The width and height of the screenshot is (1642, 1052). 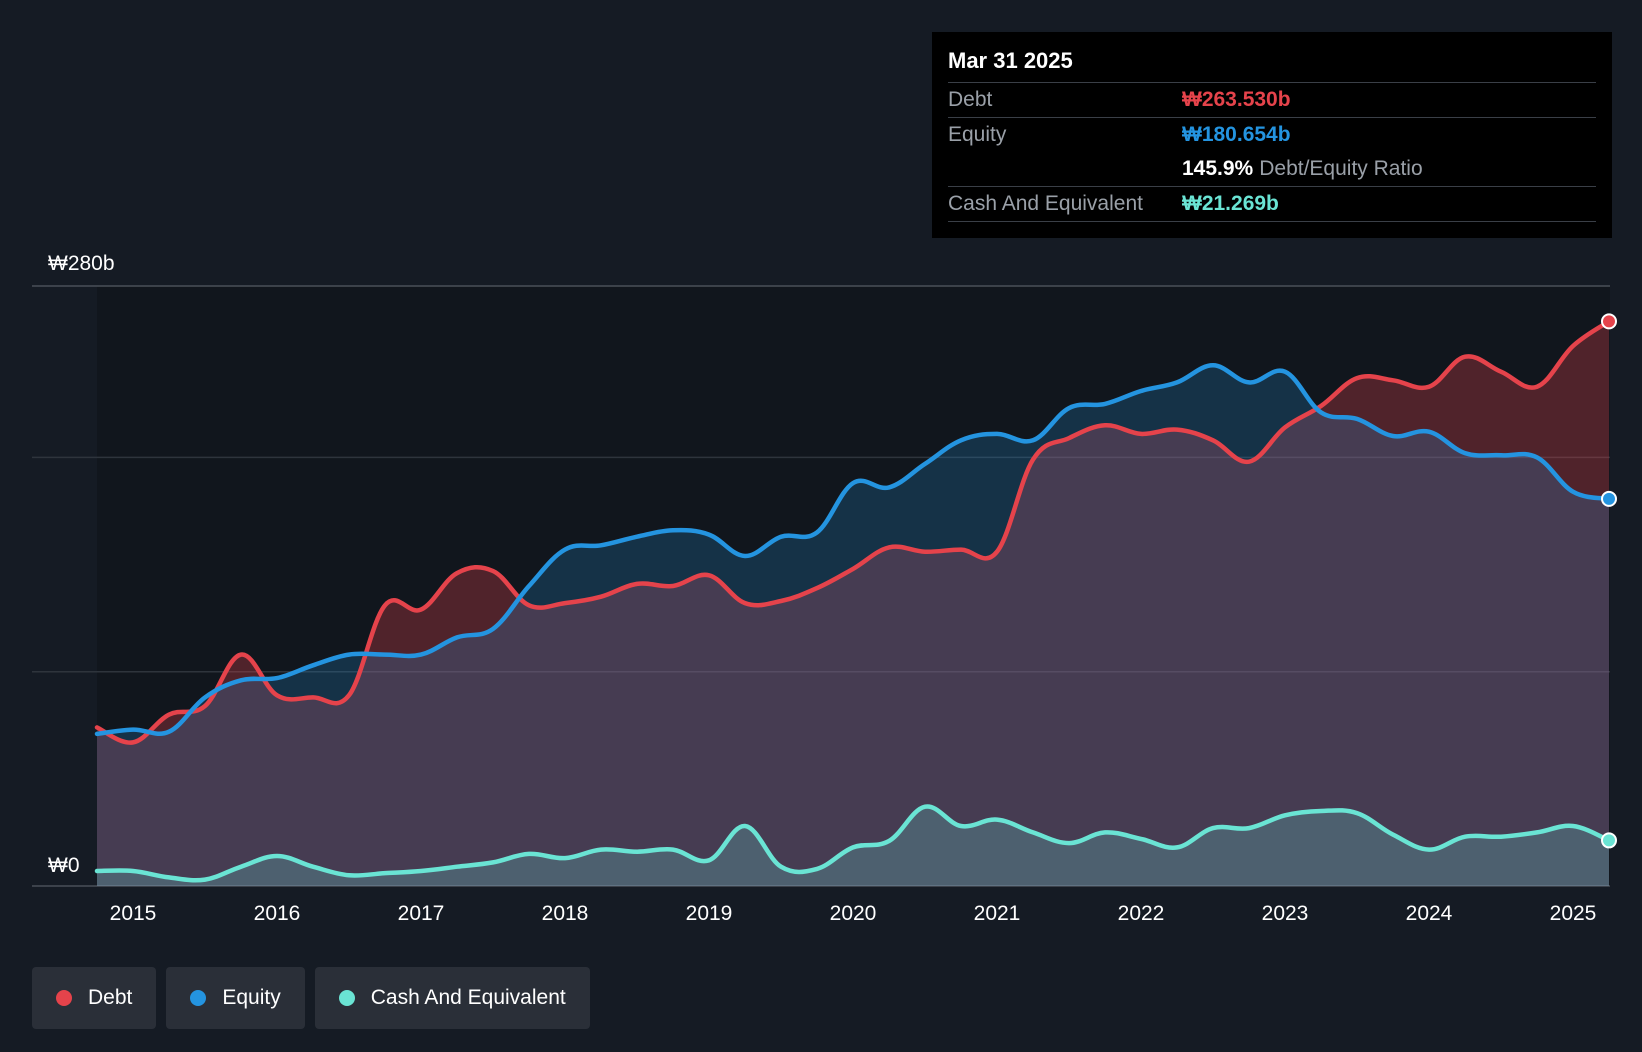 What do you see at coordinates (81, 263) in the screenshot?
I see `y-tick-label: ₩280b` at bounding box center [81, 263].